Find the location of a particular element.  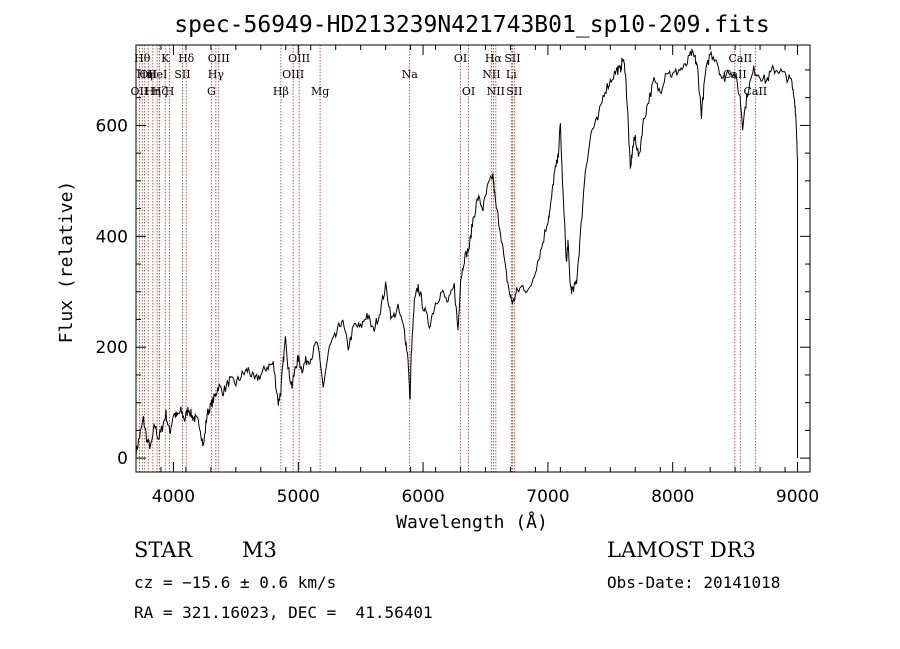

line-marker-label: Hδ is located at coordinates (186, 58).